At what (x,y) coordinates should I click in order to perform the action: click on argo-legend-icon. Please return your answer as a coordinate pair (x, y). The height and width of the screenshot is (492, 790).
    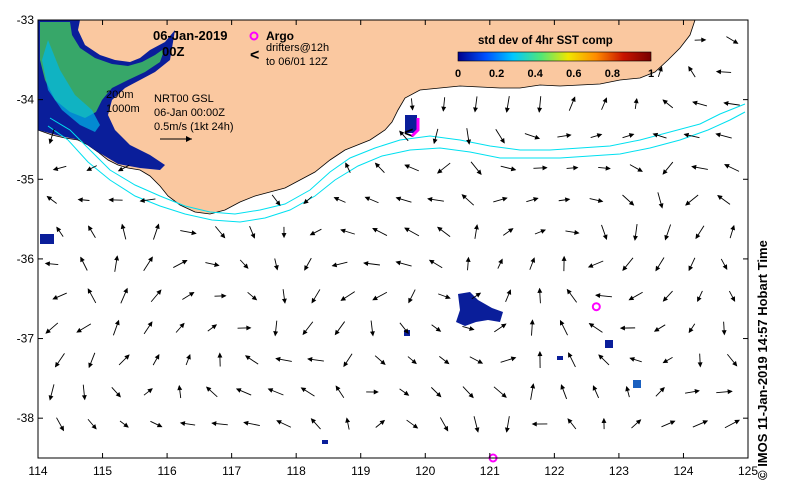
    Looking at the image, I should click on (254, 36).